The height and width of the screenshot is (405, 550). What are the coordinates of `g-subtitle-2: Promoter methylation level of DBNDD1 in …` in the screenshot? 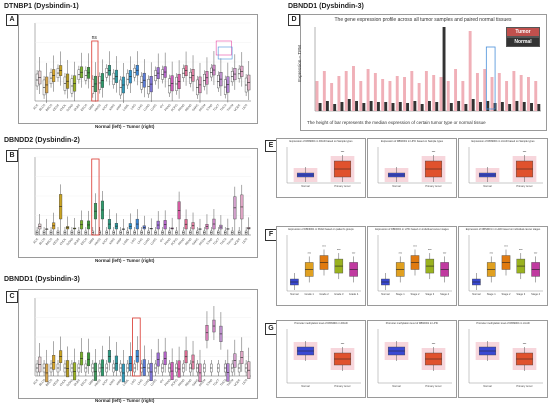 It's located at (412, 323).